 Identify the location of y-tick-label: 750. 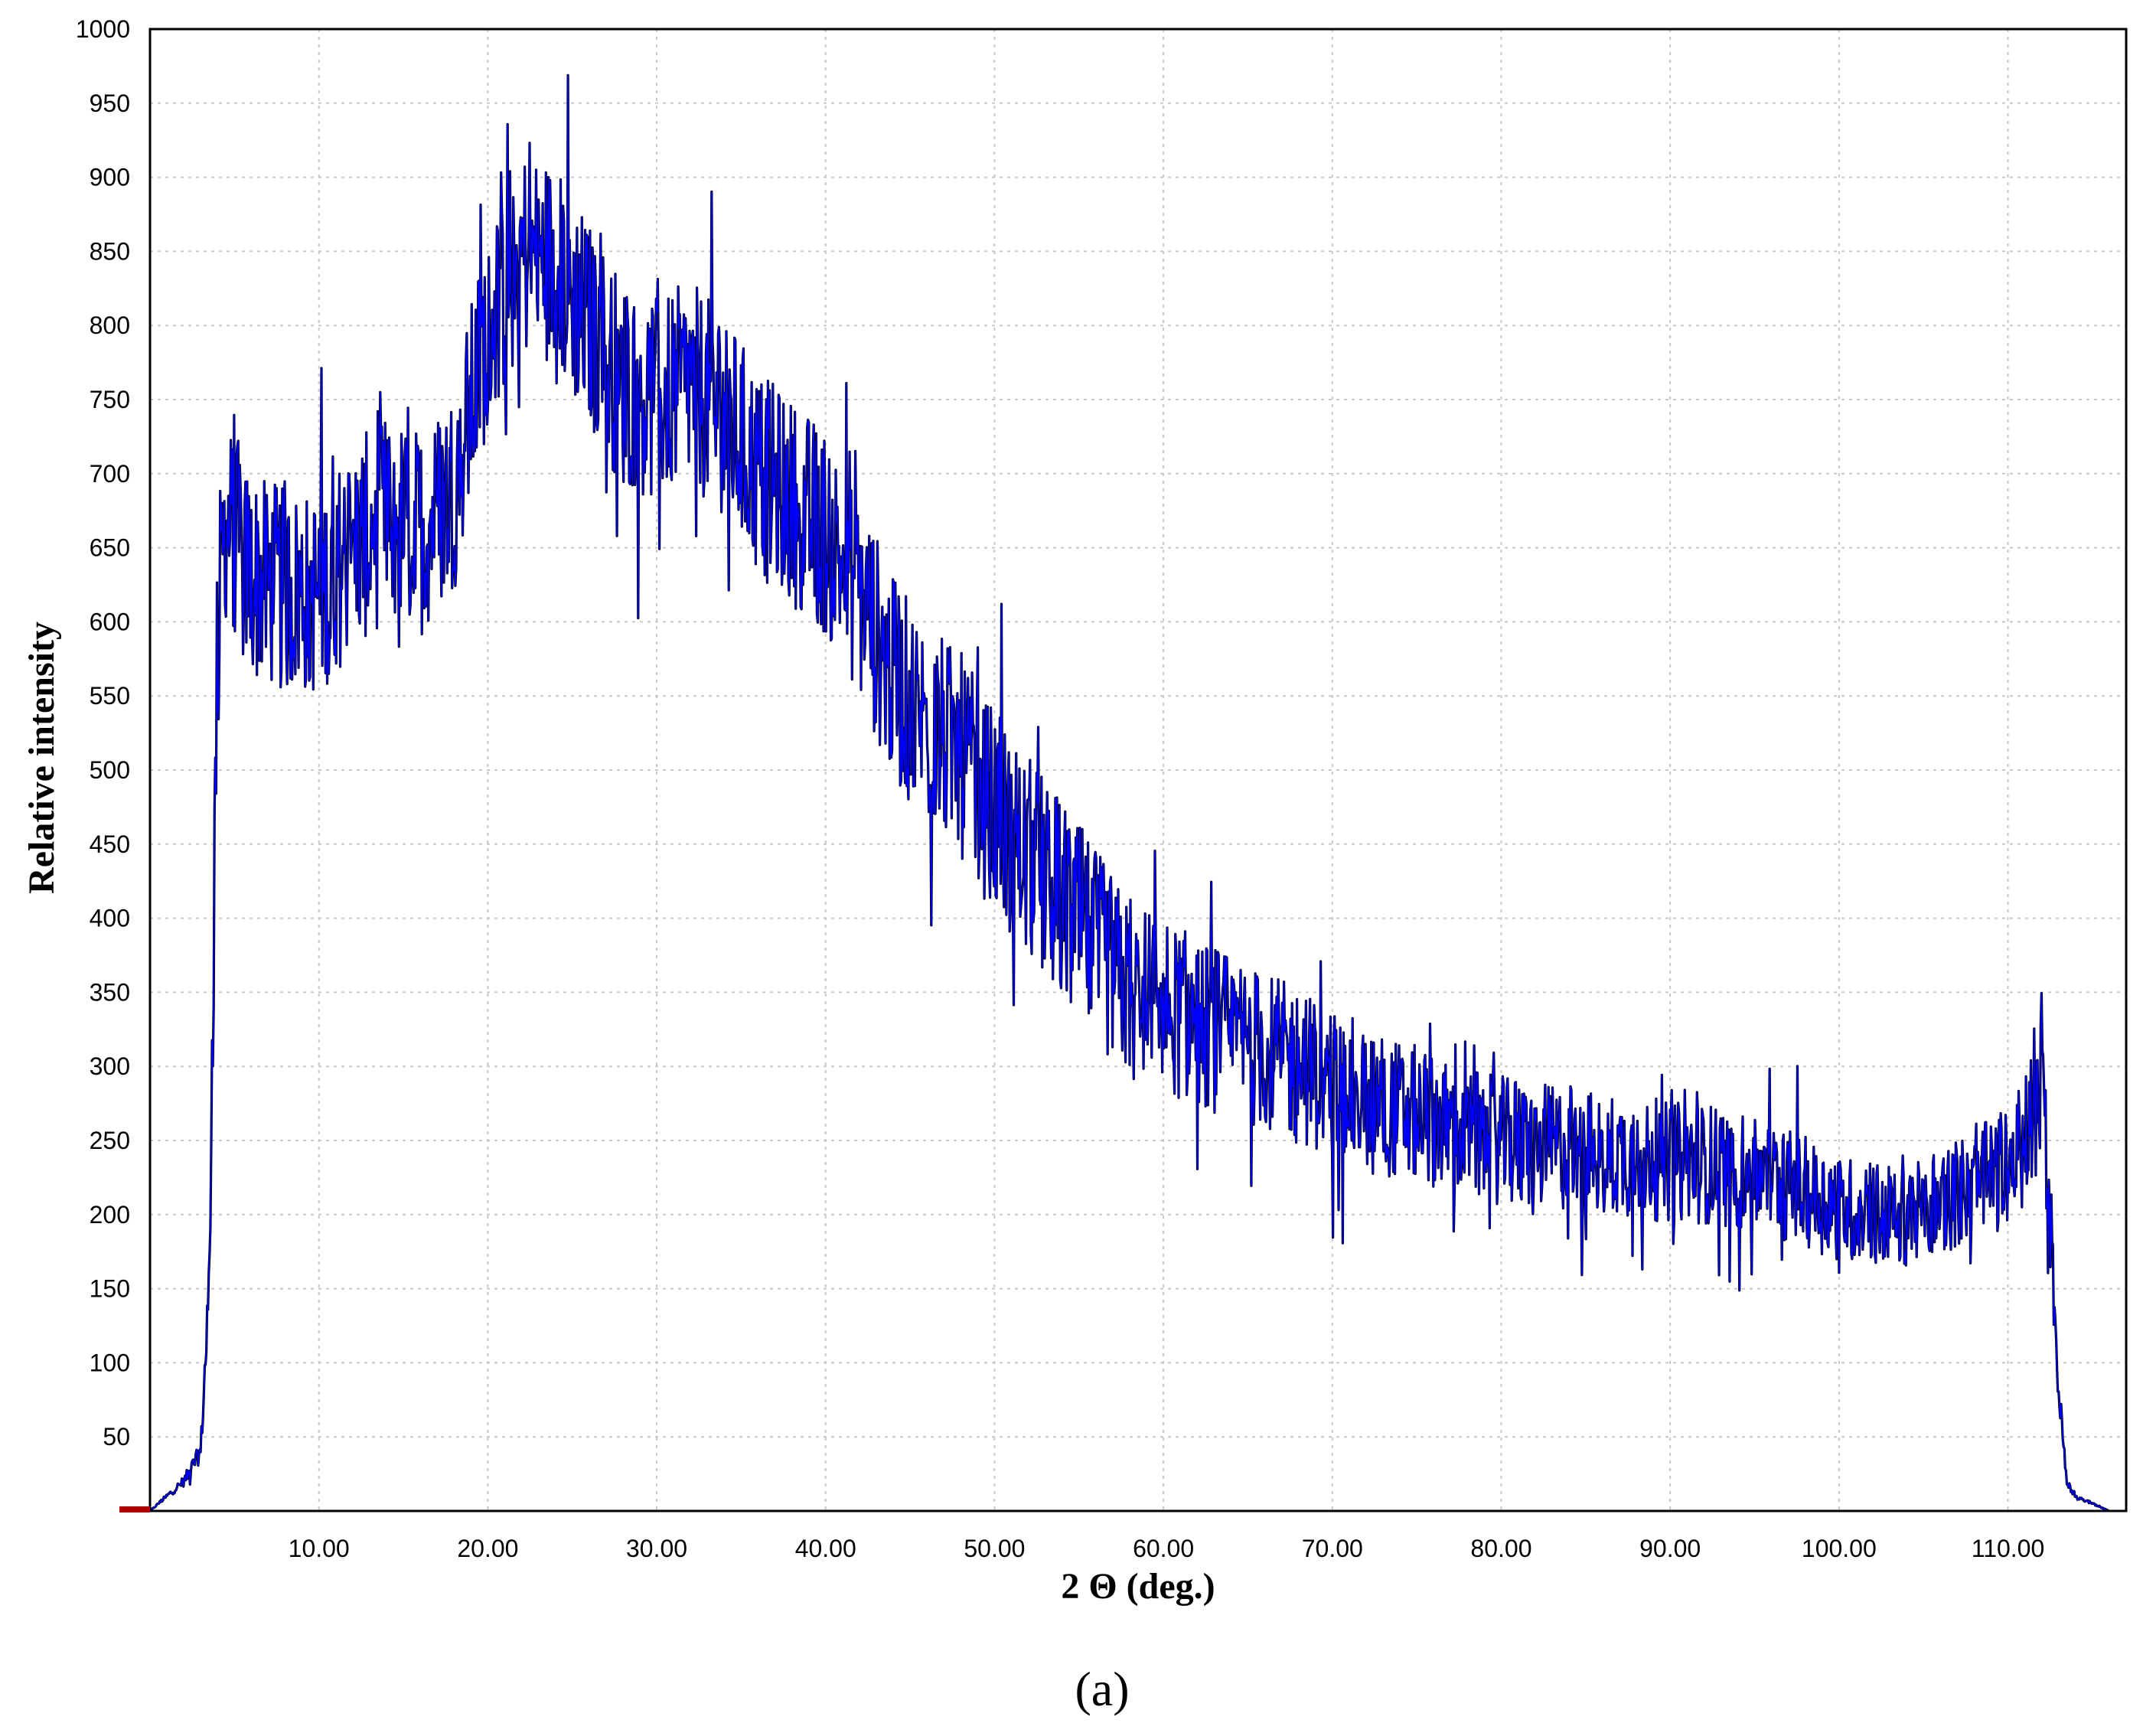
(110, 399).